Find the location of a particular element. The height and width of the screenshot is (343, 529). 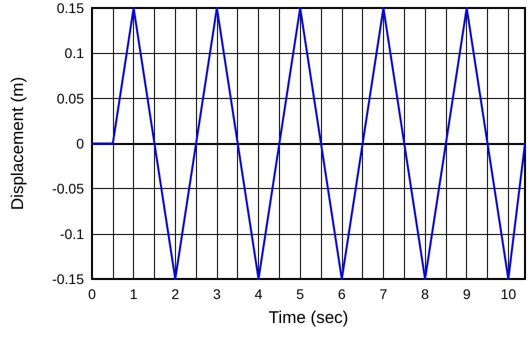

y-tick-label: 0.15 is located at coordinates (70, 8).